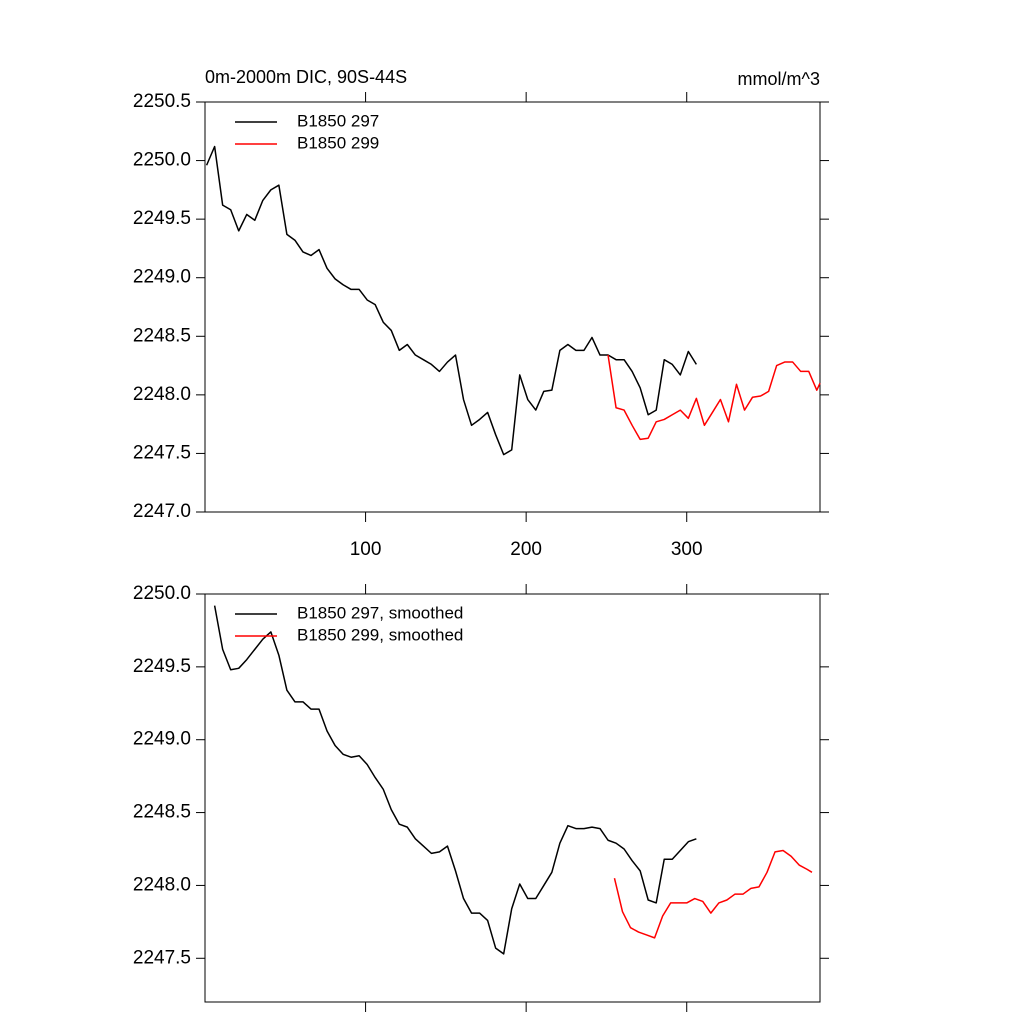 The width and height of the screenshot is (1024, 1024). I want to click on units-label: mmol/m^3, so click(779, 79).